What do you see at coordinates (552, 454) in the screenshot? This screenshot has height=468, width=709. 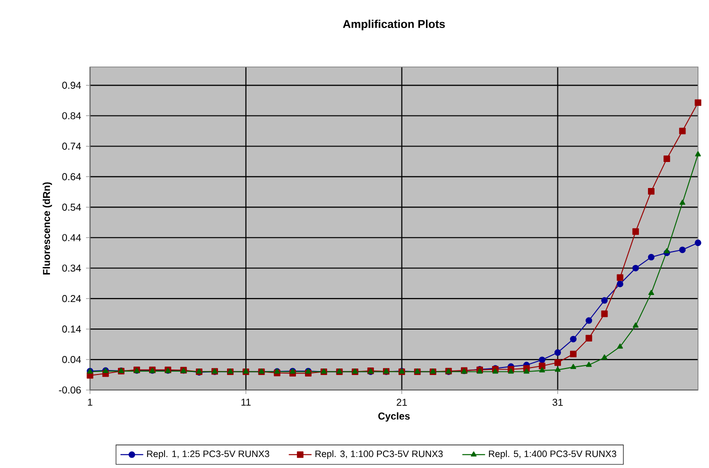 I see `legend-label: Repl. 5, 1:400 PC3-5V RUNX3` at bounding box center [552, 454].